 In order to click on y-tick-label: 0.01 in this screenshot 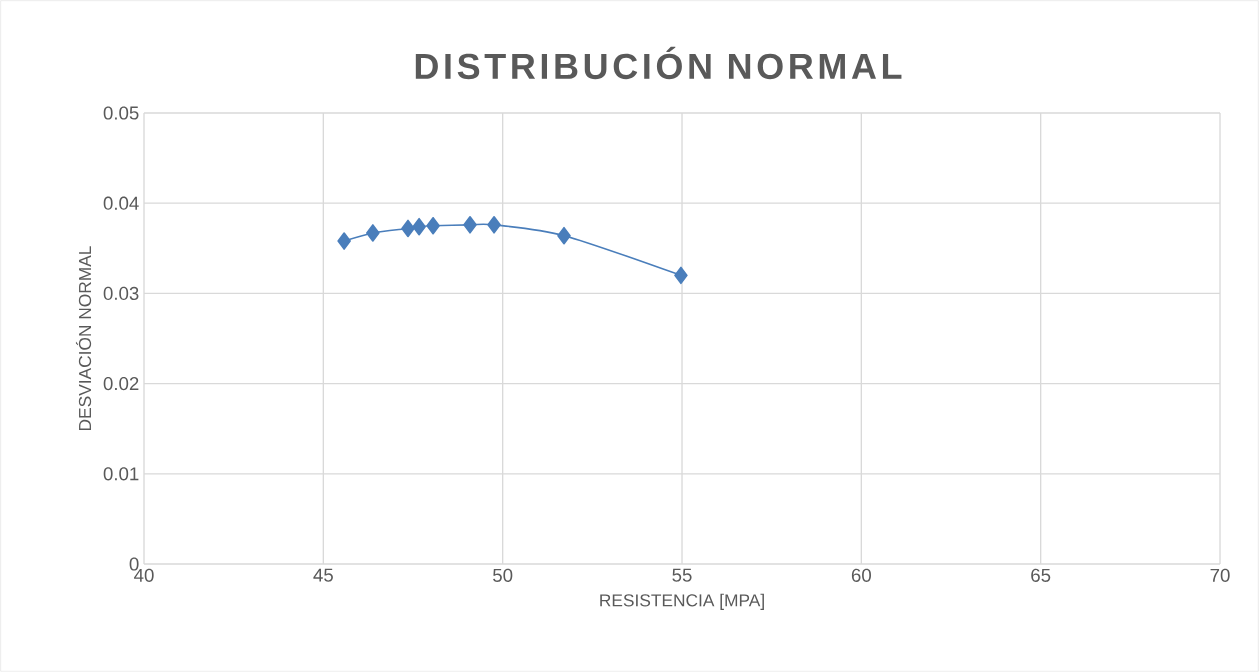, I will do `click(121, 474)`.